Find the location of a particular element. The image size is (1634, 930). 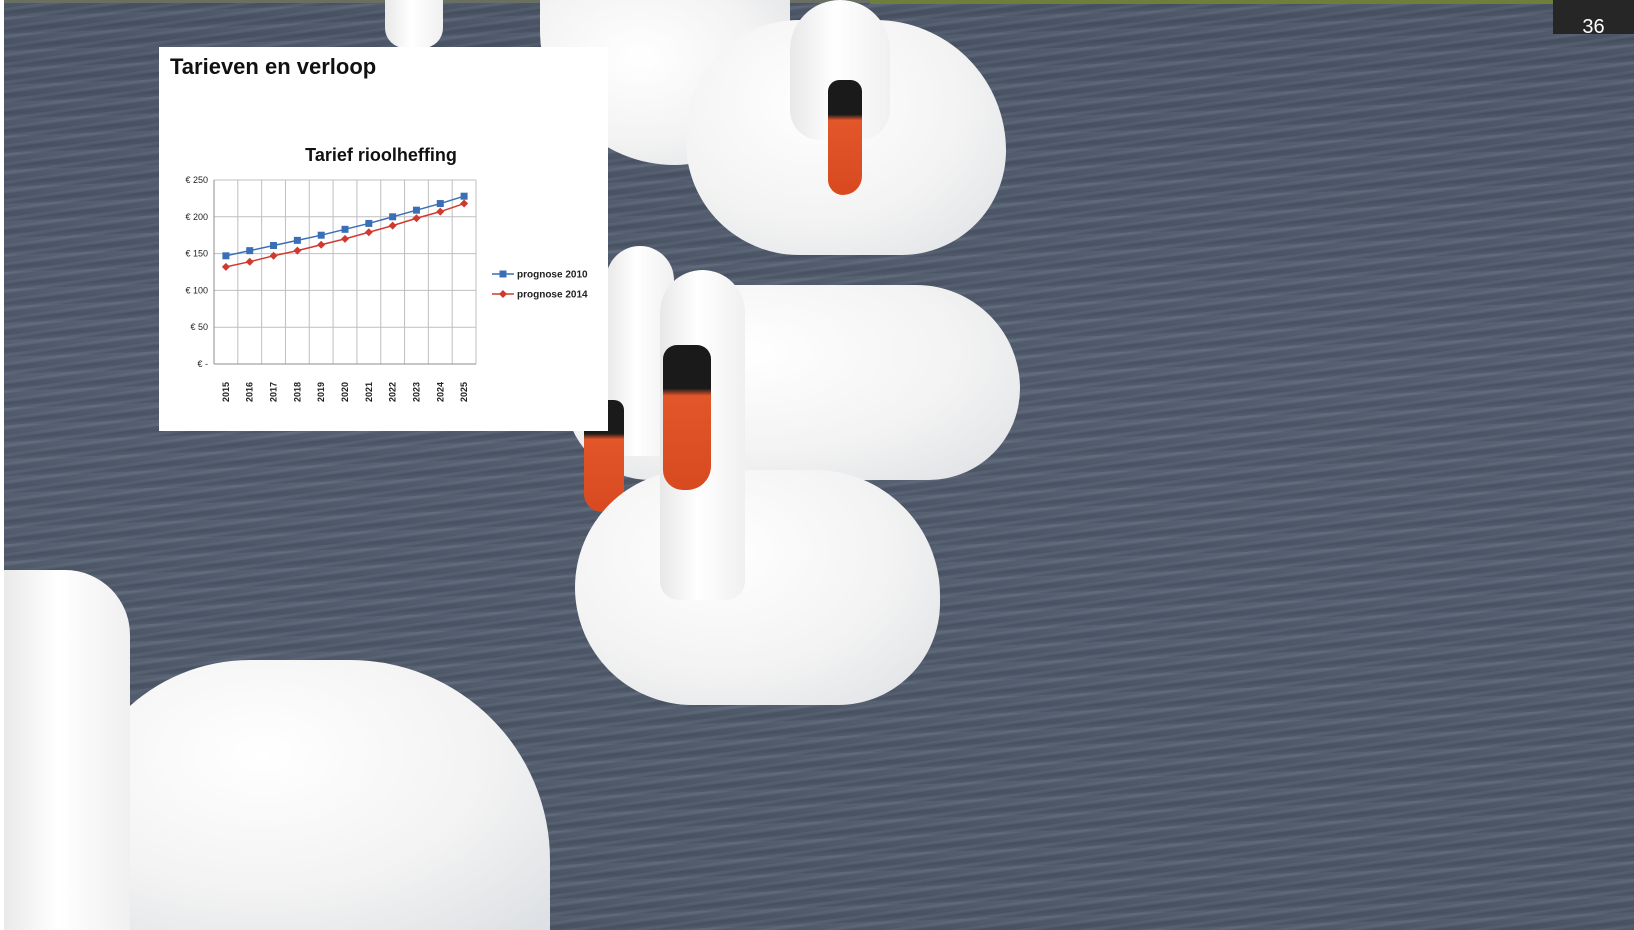

x-tick-label: 2021 is located at coordinates (369, 392).